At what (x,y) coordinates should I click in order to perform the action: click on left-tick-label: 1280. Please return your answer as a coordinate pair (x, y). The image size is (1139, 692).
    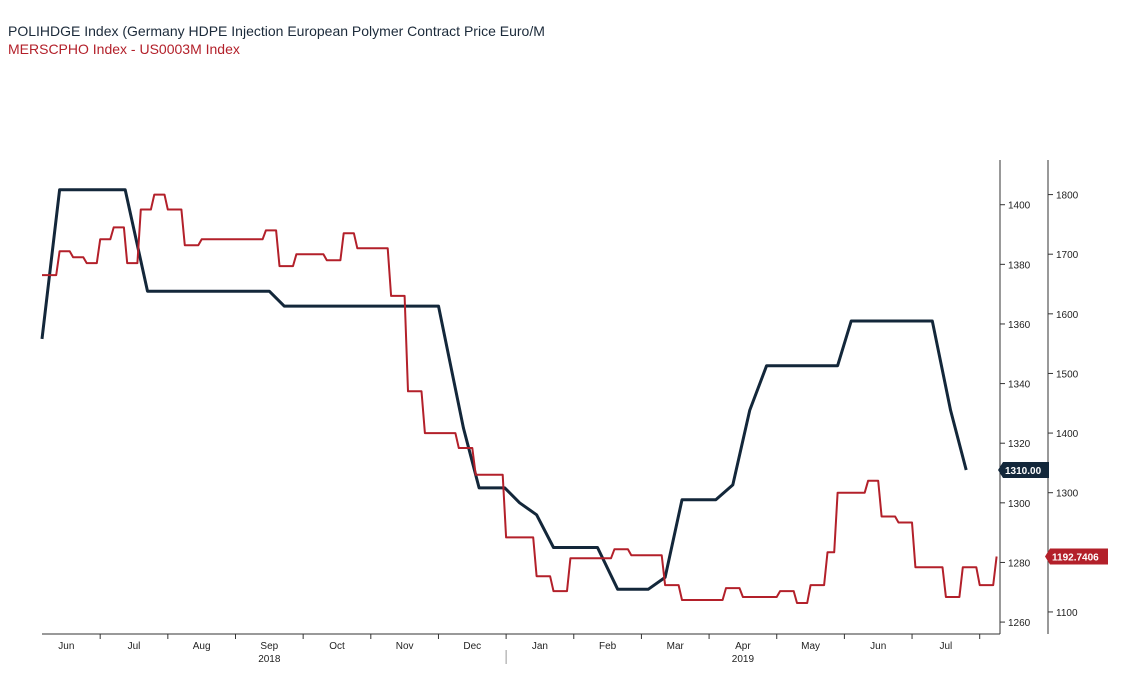
    Looking at the image, I should click on (1019, 563).